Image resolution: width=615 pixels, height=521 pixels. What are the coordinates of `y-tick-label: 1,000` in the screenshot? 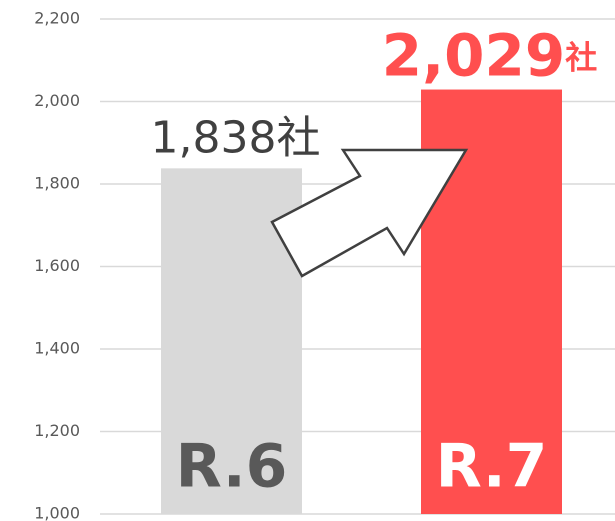 It's located at (57, 512).